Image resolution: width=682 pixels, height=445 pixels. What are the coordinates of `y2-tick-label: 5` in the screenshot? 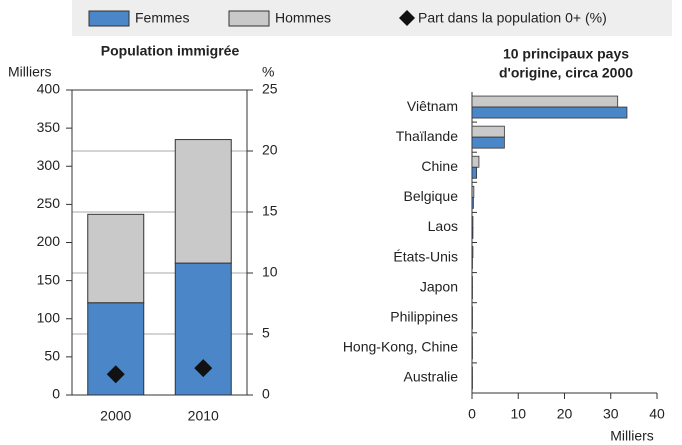 It's located at (266, 333).